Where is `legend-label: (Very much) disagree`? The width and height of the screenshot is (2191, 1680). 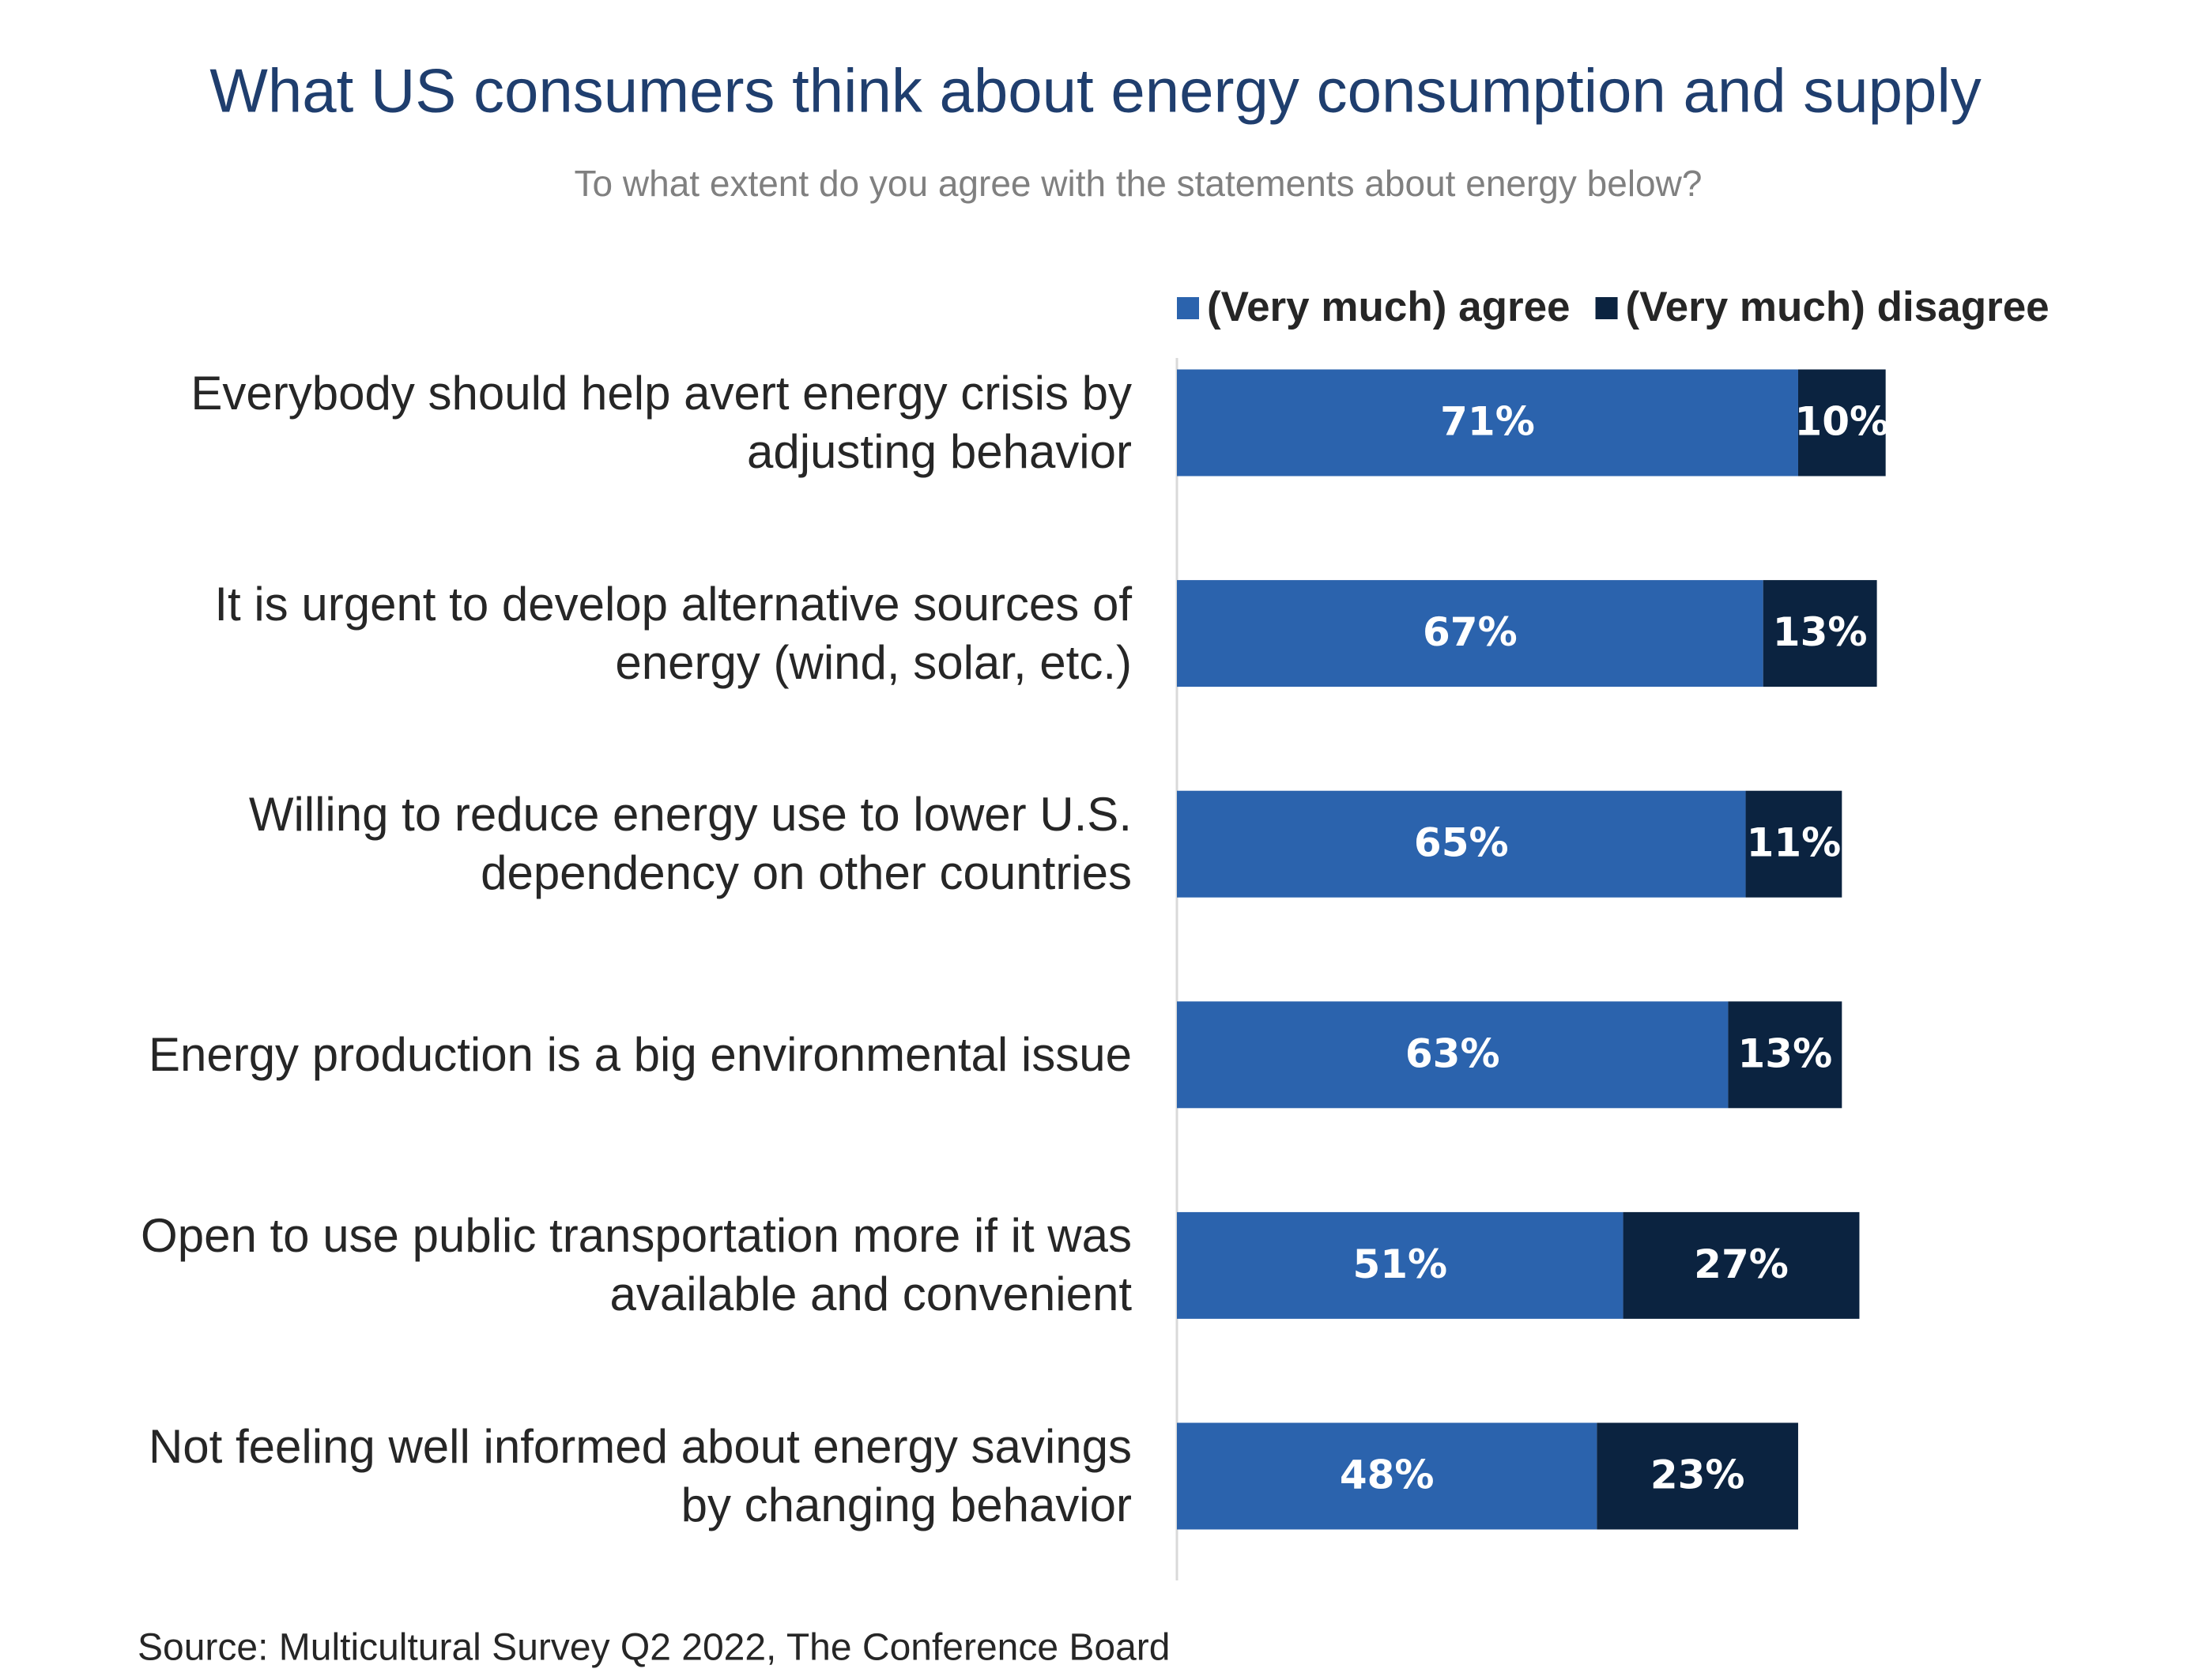 legend-label: (Very much) disagree is located at coordinates (1838, 307).